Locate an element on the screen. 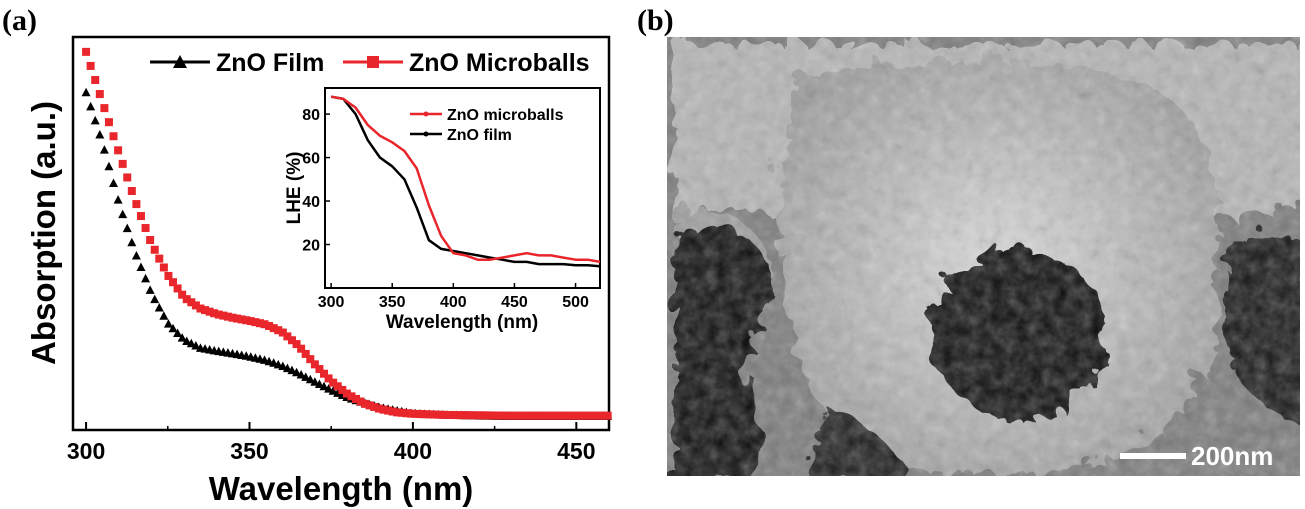  legend-film-marker is located at coordinates (180, 61).